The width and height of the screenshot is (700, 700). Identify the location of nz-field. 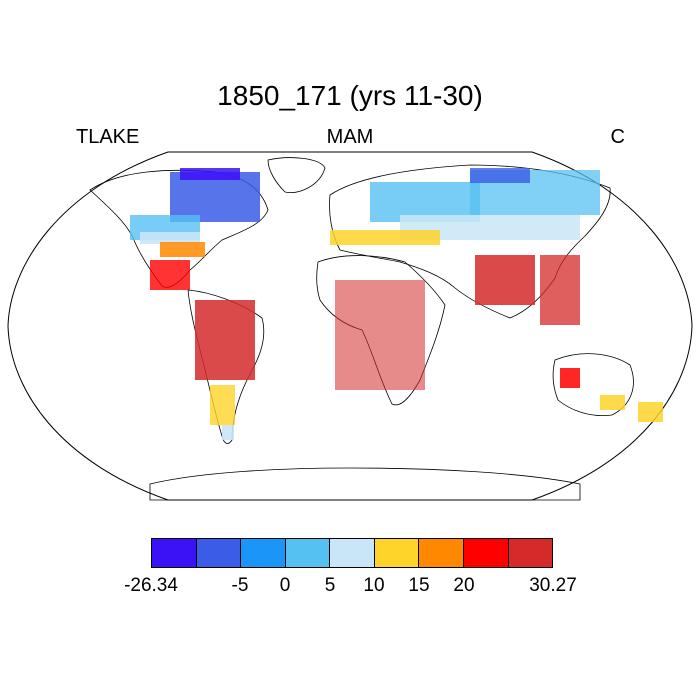
(650, 412).